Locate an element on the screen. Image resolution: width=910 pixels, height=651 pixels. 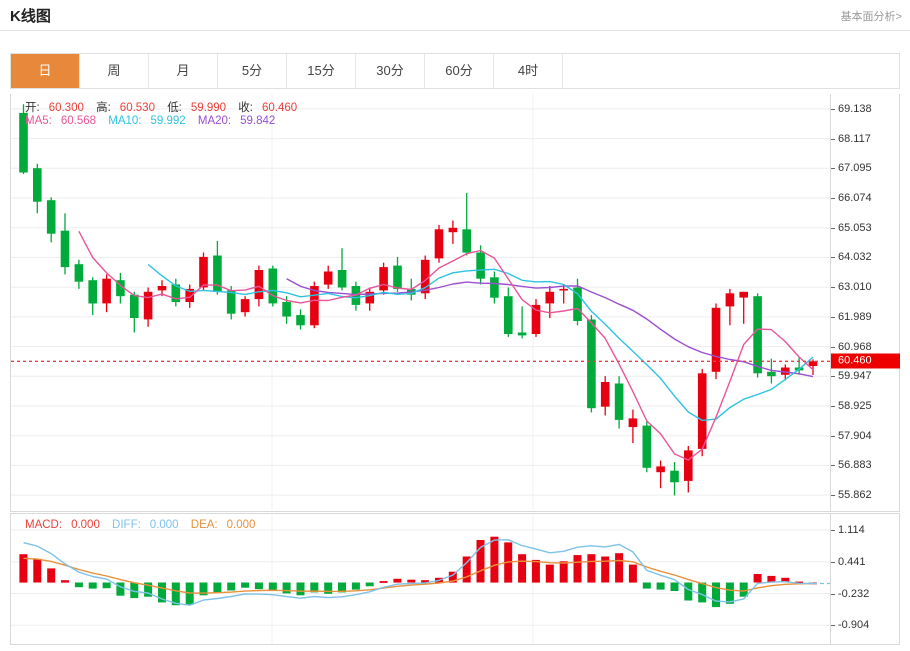
timeframe-tabbar: 日周月 5分 15分 30分 60分 4时 is located at coordinates (455, 71).